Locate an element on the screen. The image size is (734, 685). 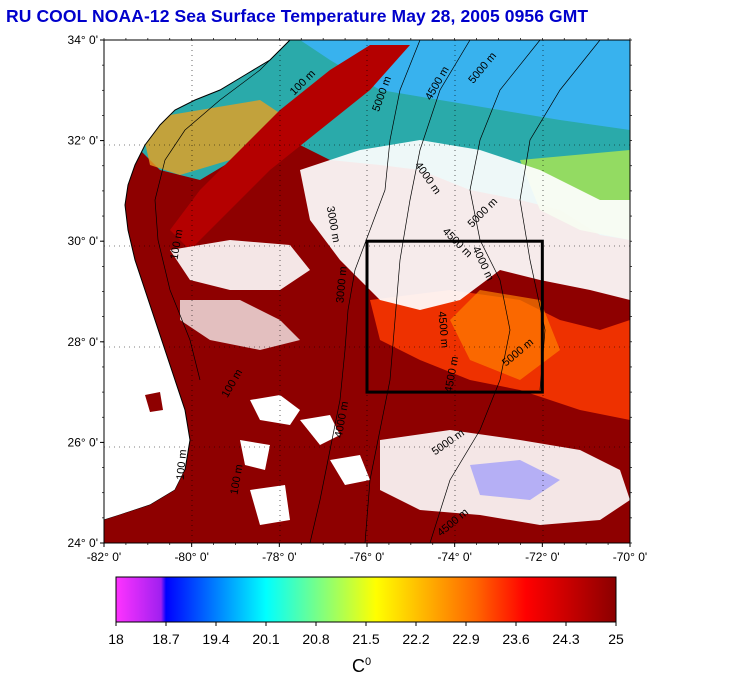
cold-cloud-edge is located at coordinates (515, 480).